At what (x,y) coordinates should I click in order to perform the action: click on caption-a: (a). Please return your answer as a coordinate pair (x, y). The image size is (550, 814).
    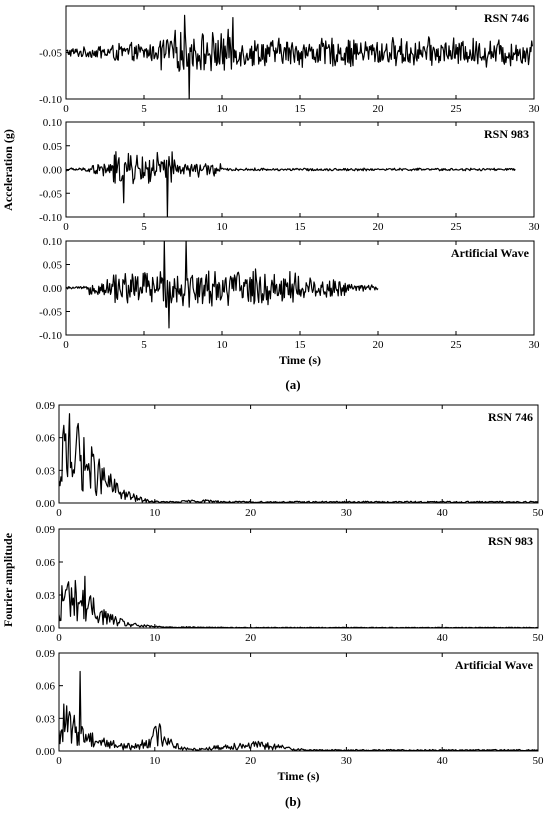
    Looking at the image, I should click on (292, 384).